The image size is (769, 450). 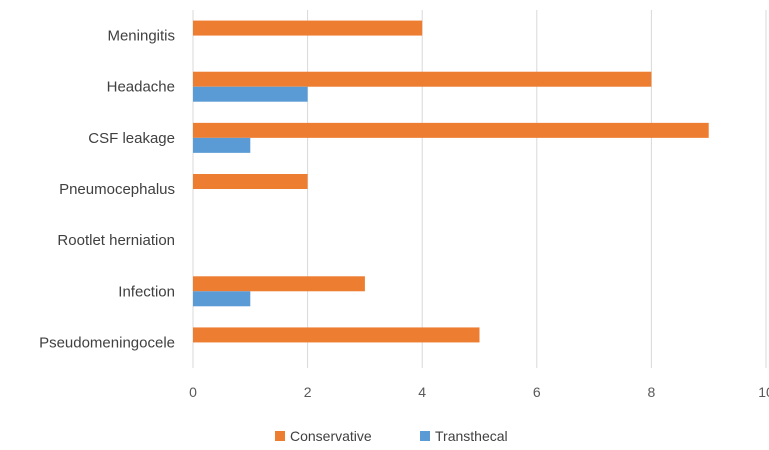 I want to click on legend-swatch-transthecal, so click(x=425, y=436).